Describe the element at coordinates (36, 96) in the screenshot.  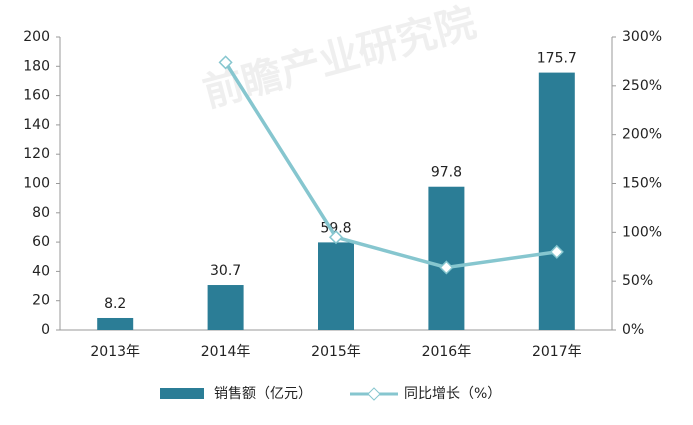
I see `y-tick-label: 160` at that location.